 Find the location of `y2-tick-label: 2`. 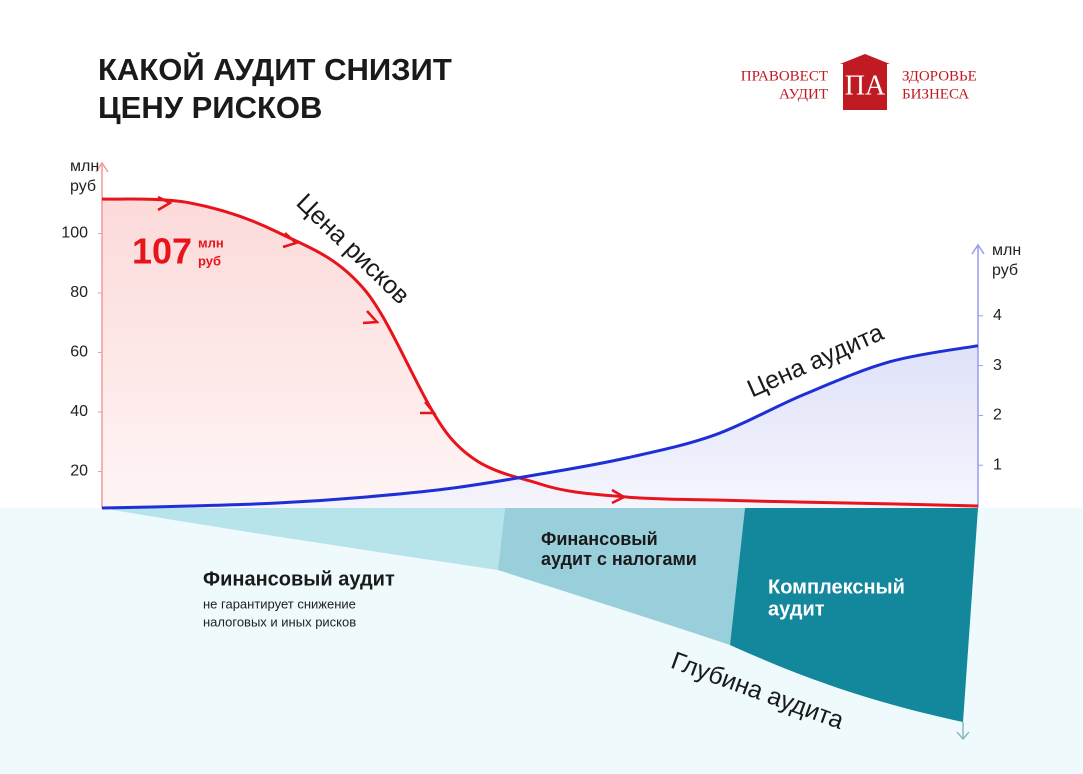

y2-tick-label: 2 is located at coordinates (997, 415).